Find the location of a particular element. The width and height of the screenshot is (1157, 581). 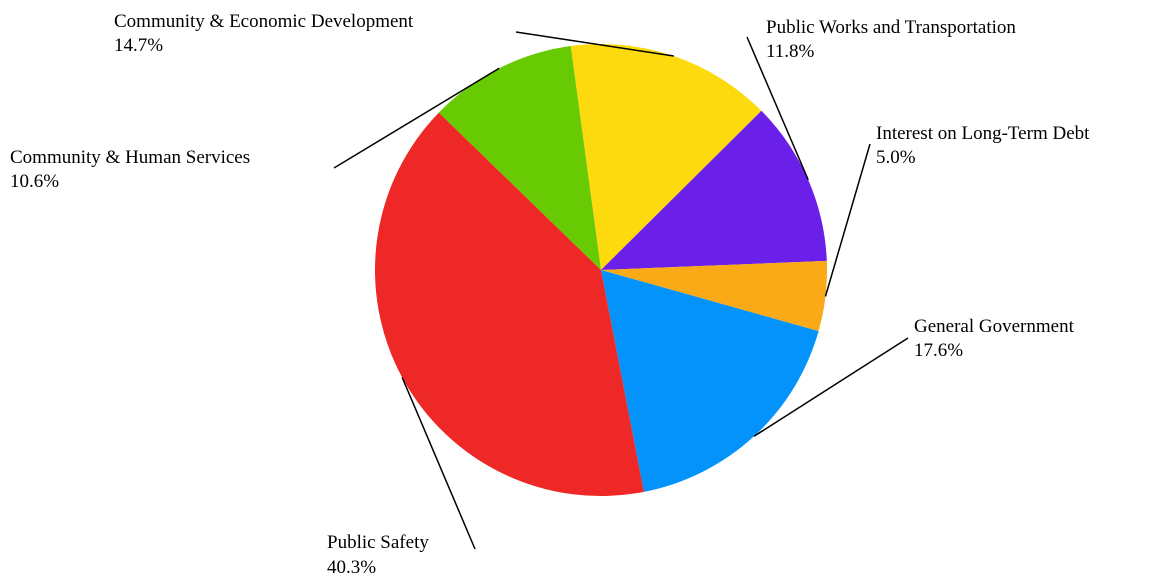

leader-line-interest-on-long-term-debt is located at coordinates (847, 220).